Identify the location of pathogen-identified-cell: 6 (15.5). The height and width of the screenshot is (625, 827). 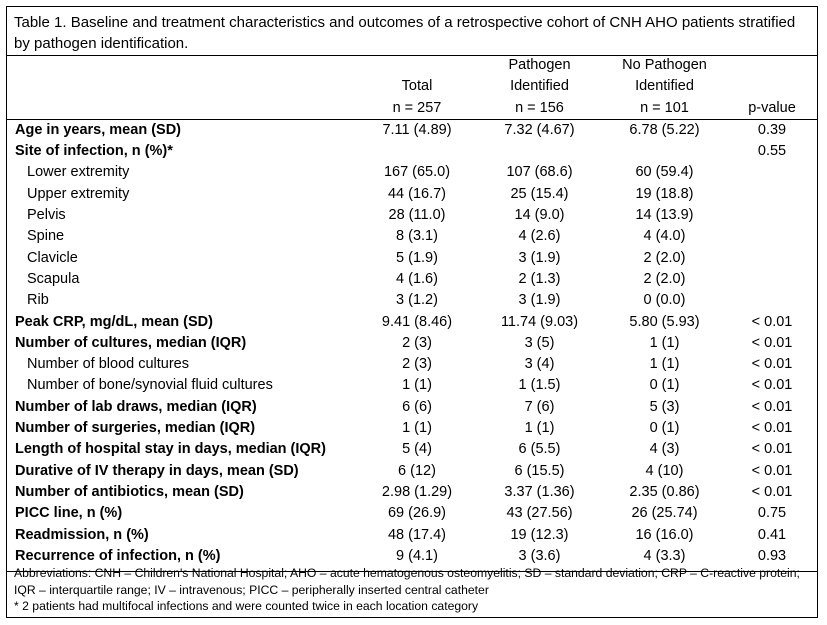
(539, 470).